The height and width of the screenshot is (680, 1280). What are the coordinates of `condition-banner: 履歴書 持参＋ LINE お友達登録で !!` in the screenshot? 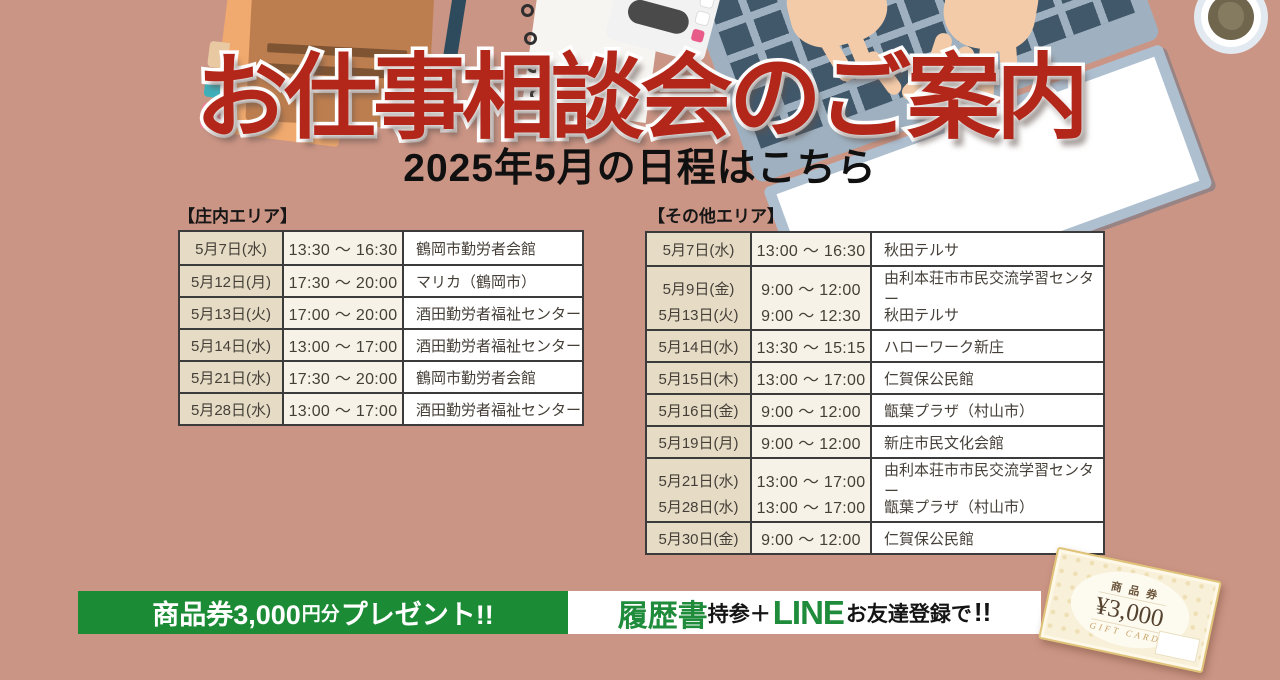 It's located at (804, 612).